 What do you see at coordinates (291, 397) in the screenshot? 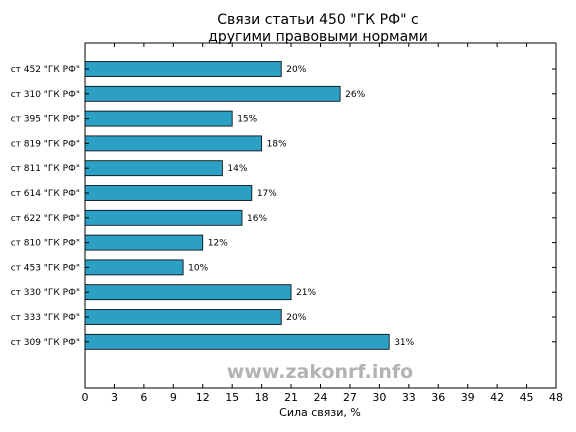
I see `x-tick-label: 21` at bounding box center [291, 397].